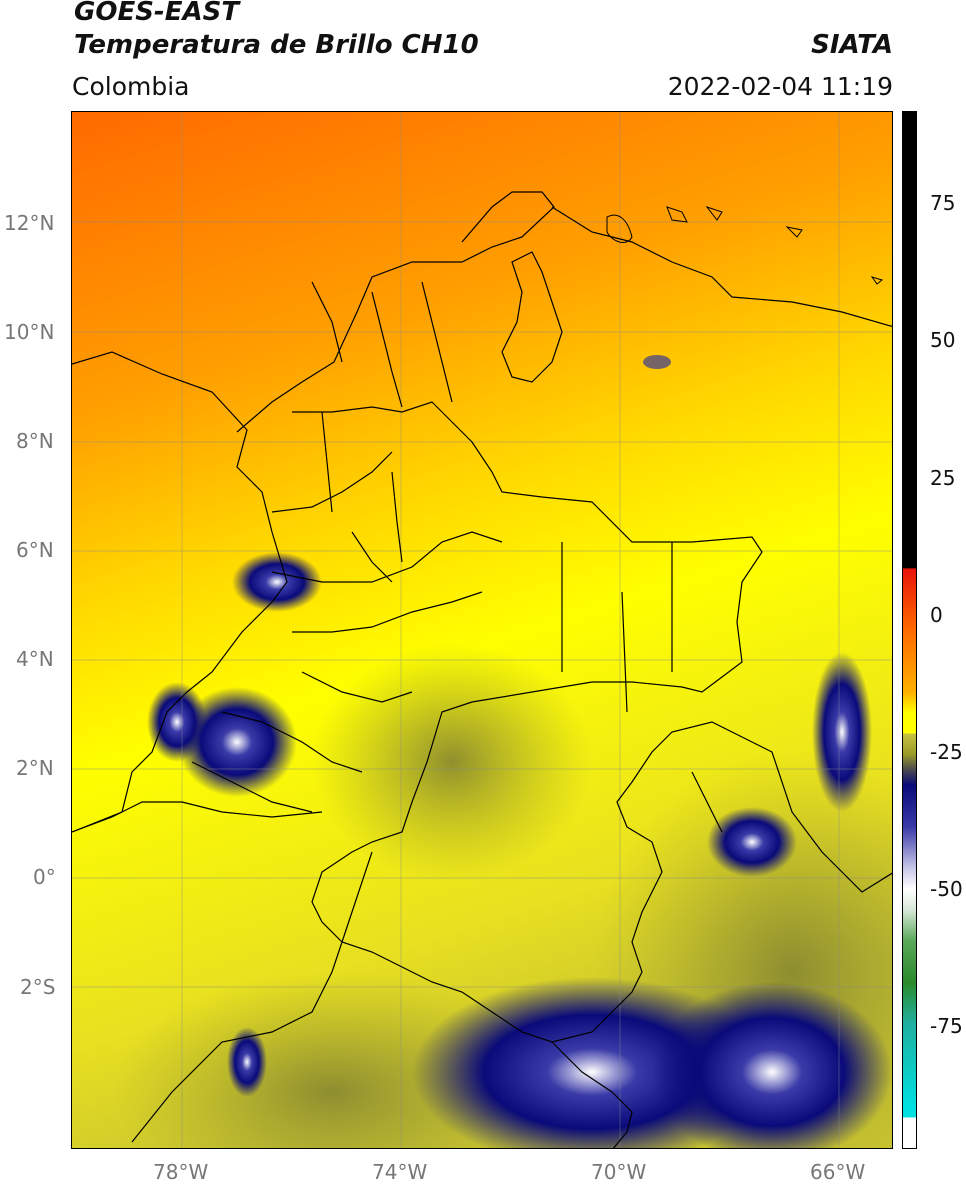 Image resolution: width=966 pixels, height=1190 pixels. I want to click on colorbar-tick-0: 0, so click(936, 615).